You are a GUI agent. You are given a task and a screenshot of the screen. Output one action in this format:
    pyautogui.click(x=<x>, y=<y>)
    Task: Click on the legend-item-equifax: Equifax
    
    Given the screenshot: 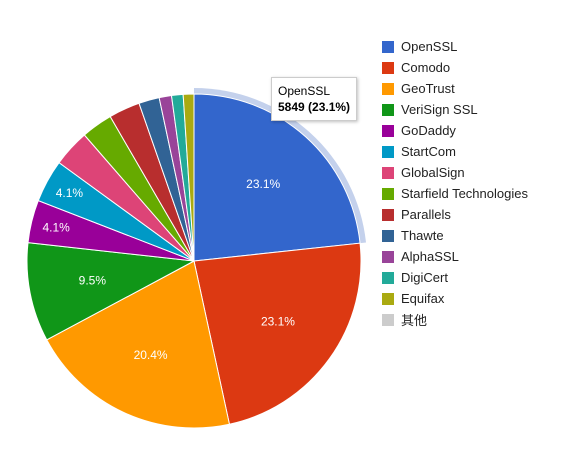 What is the action you would take?
    pyautogui.click(x=455, y=298)
    